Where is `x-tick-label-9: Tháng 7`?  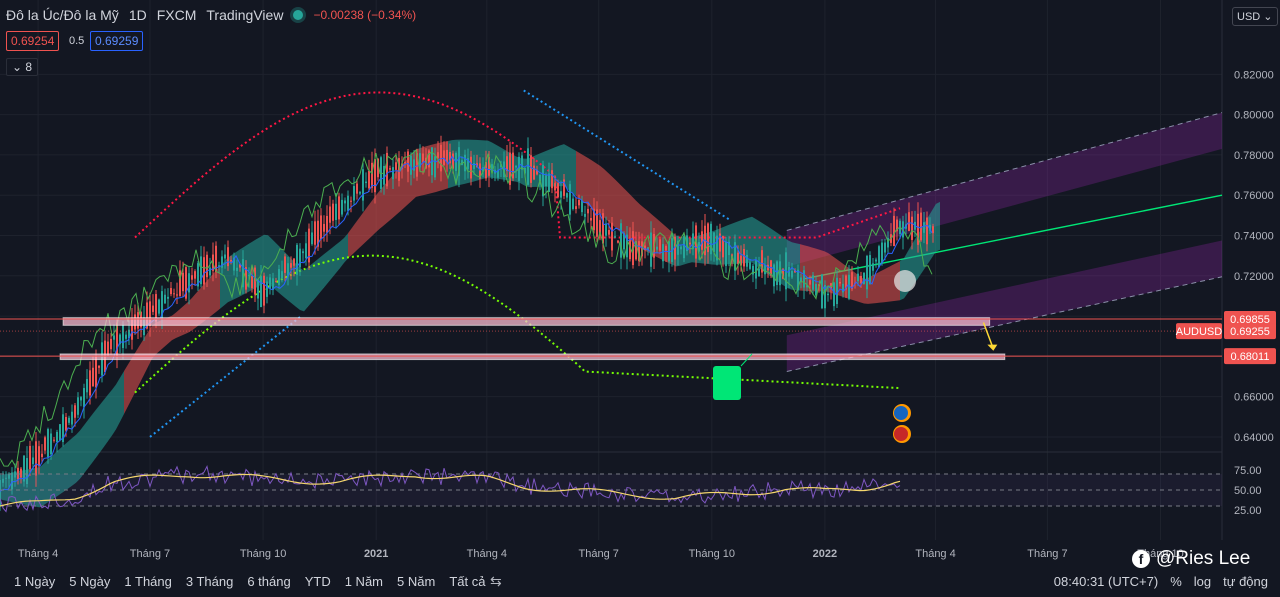 x-tick-label-9: Tháng 7 is located at coordinates (1047, 554).